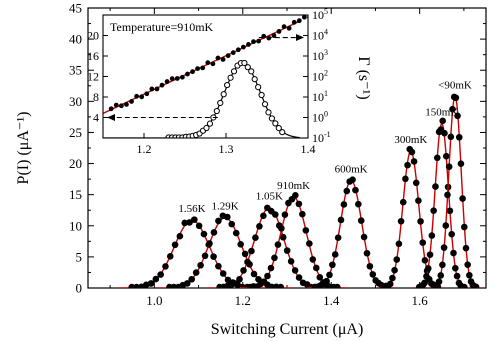 The image size is (493, 341). Describe the element at coordinates (455, 85) in the screenshot. I see `peak-label-<90mK: <90mK` at that location.